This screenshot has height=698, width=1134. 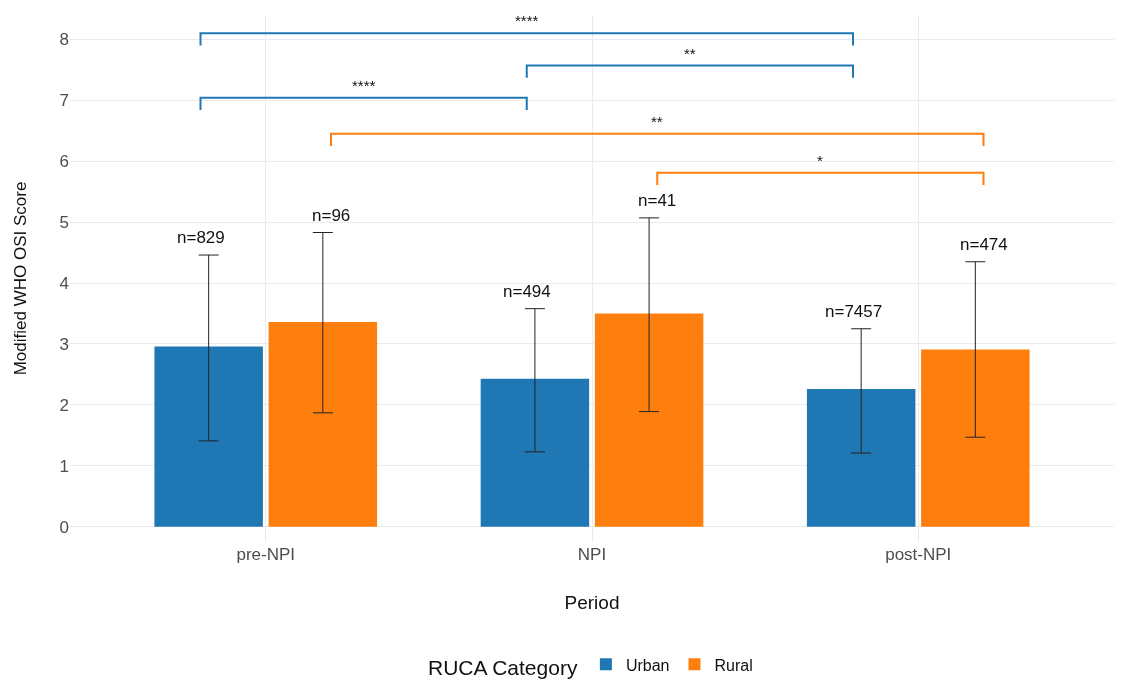 I want to click on x-axis-title: Period, so click(x=592, y=602).